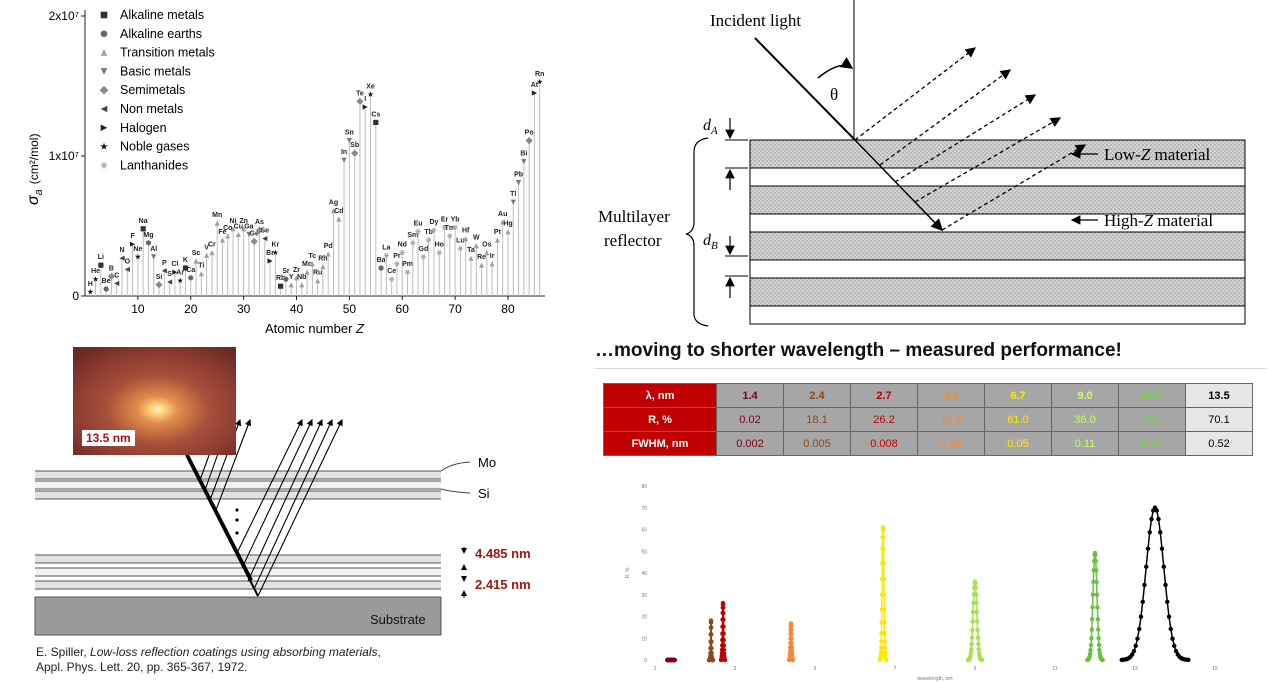  Describe the element at coordinates (518, 175) in the screenshot. I see `label-Pb: Pb` at that location.